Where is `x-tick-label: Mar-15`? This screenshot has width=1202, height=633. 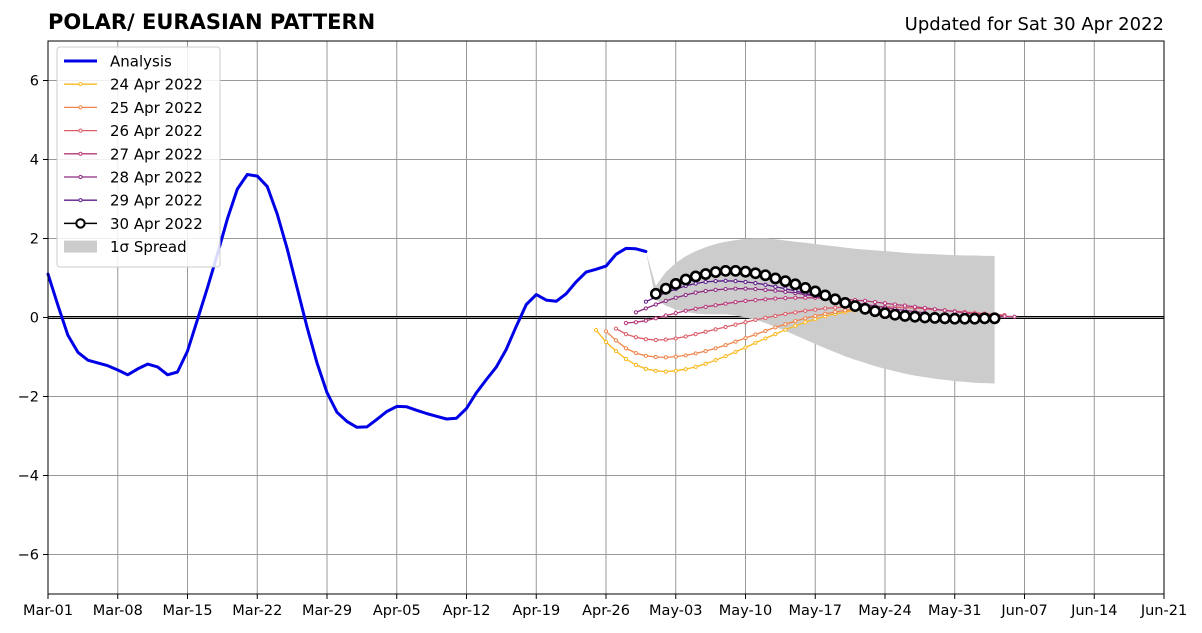 x-tick-label: Mar-15 is located at coordinates (187, 611).